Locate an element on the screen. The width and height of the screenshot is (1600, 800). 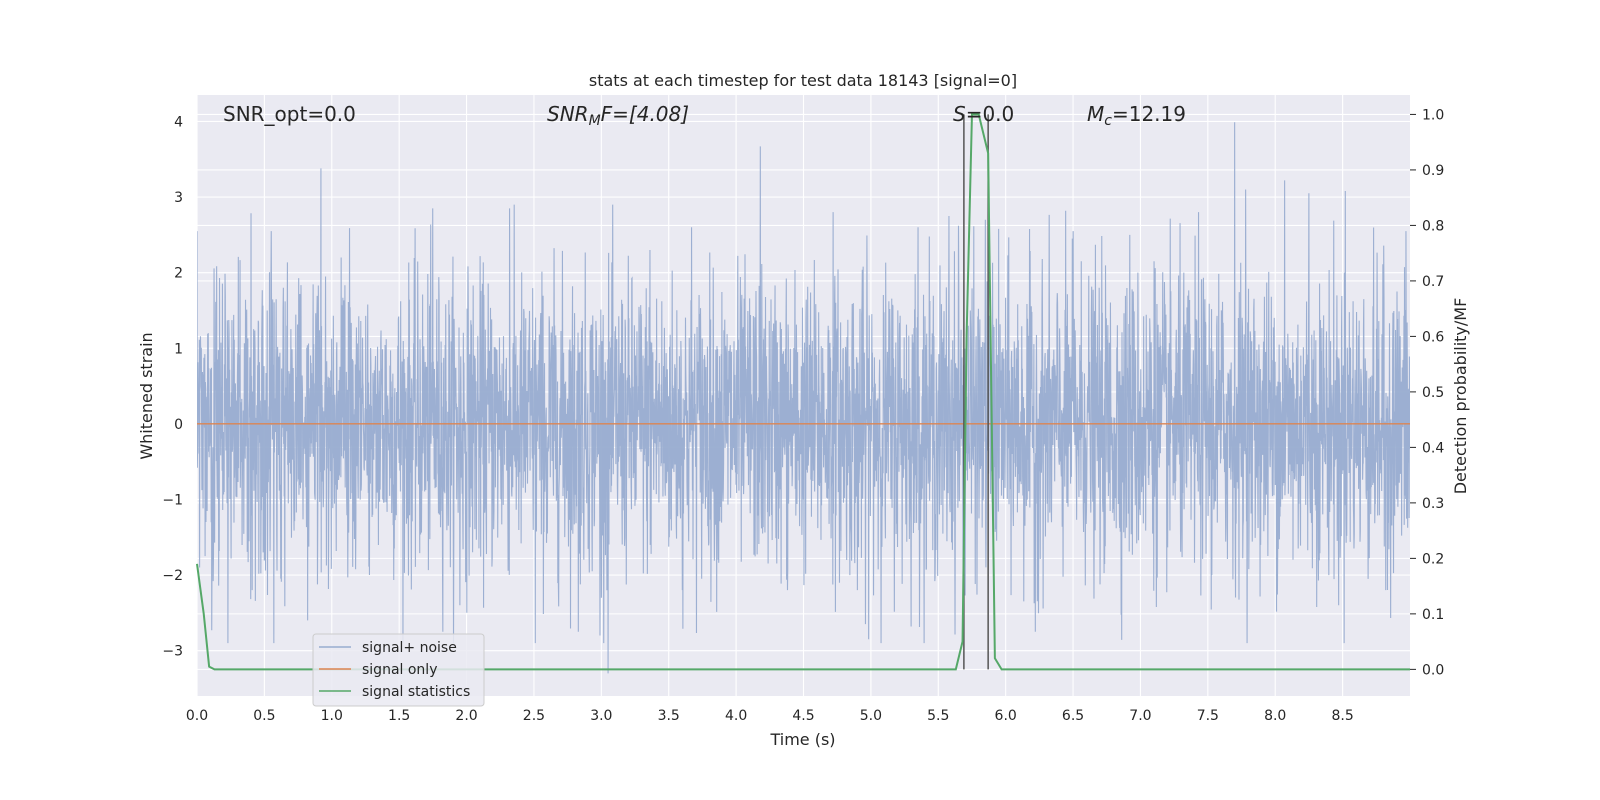
y-tick-label-right: 0.9 is located at coordinates (1433, 171).